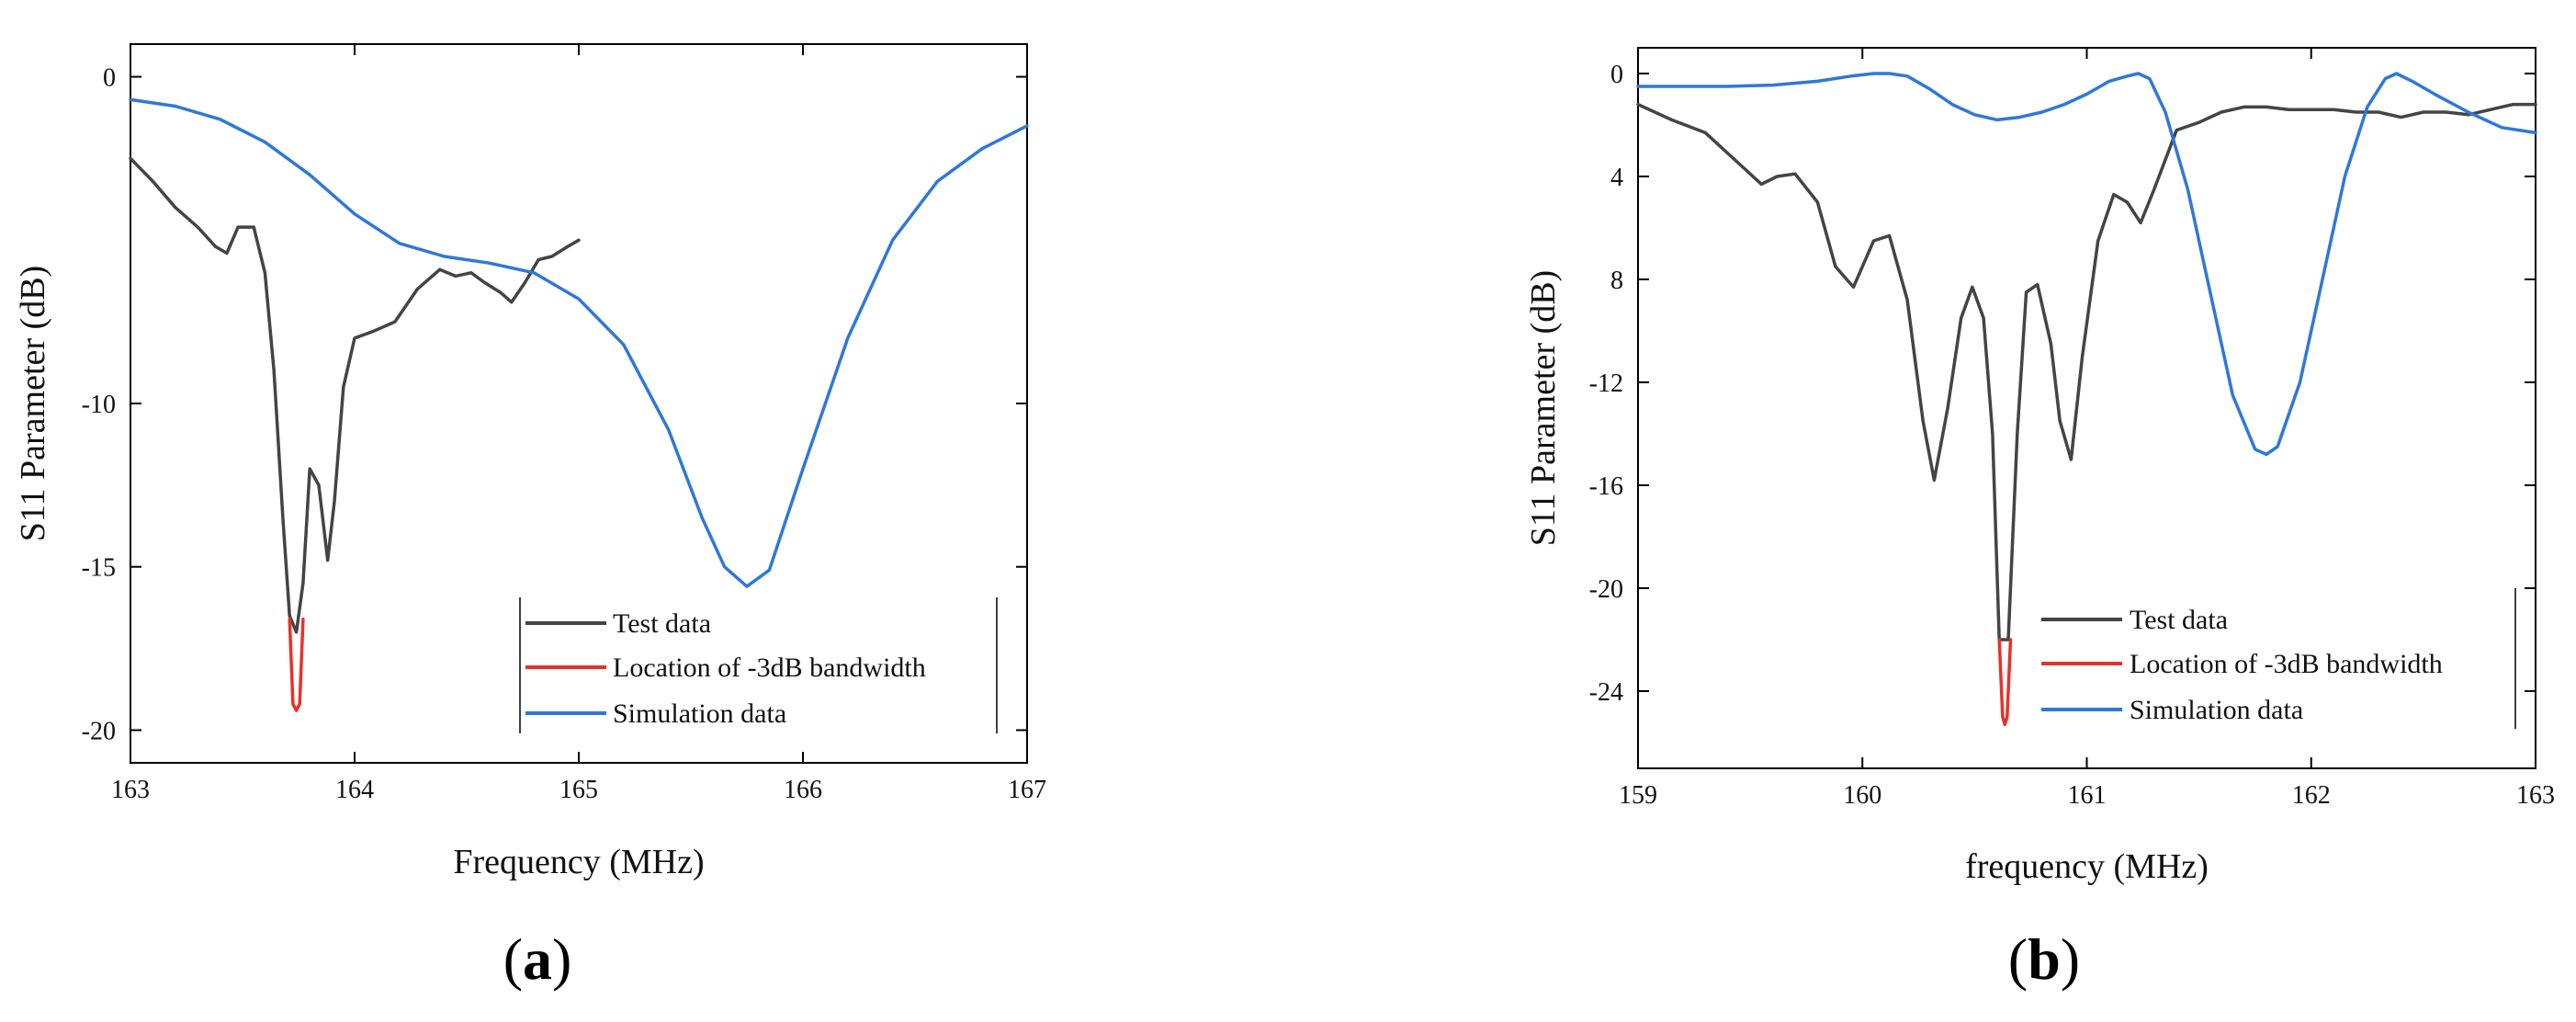  I want to click on x-axis-title: frequency (MHz), so click(2087, 866).